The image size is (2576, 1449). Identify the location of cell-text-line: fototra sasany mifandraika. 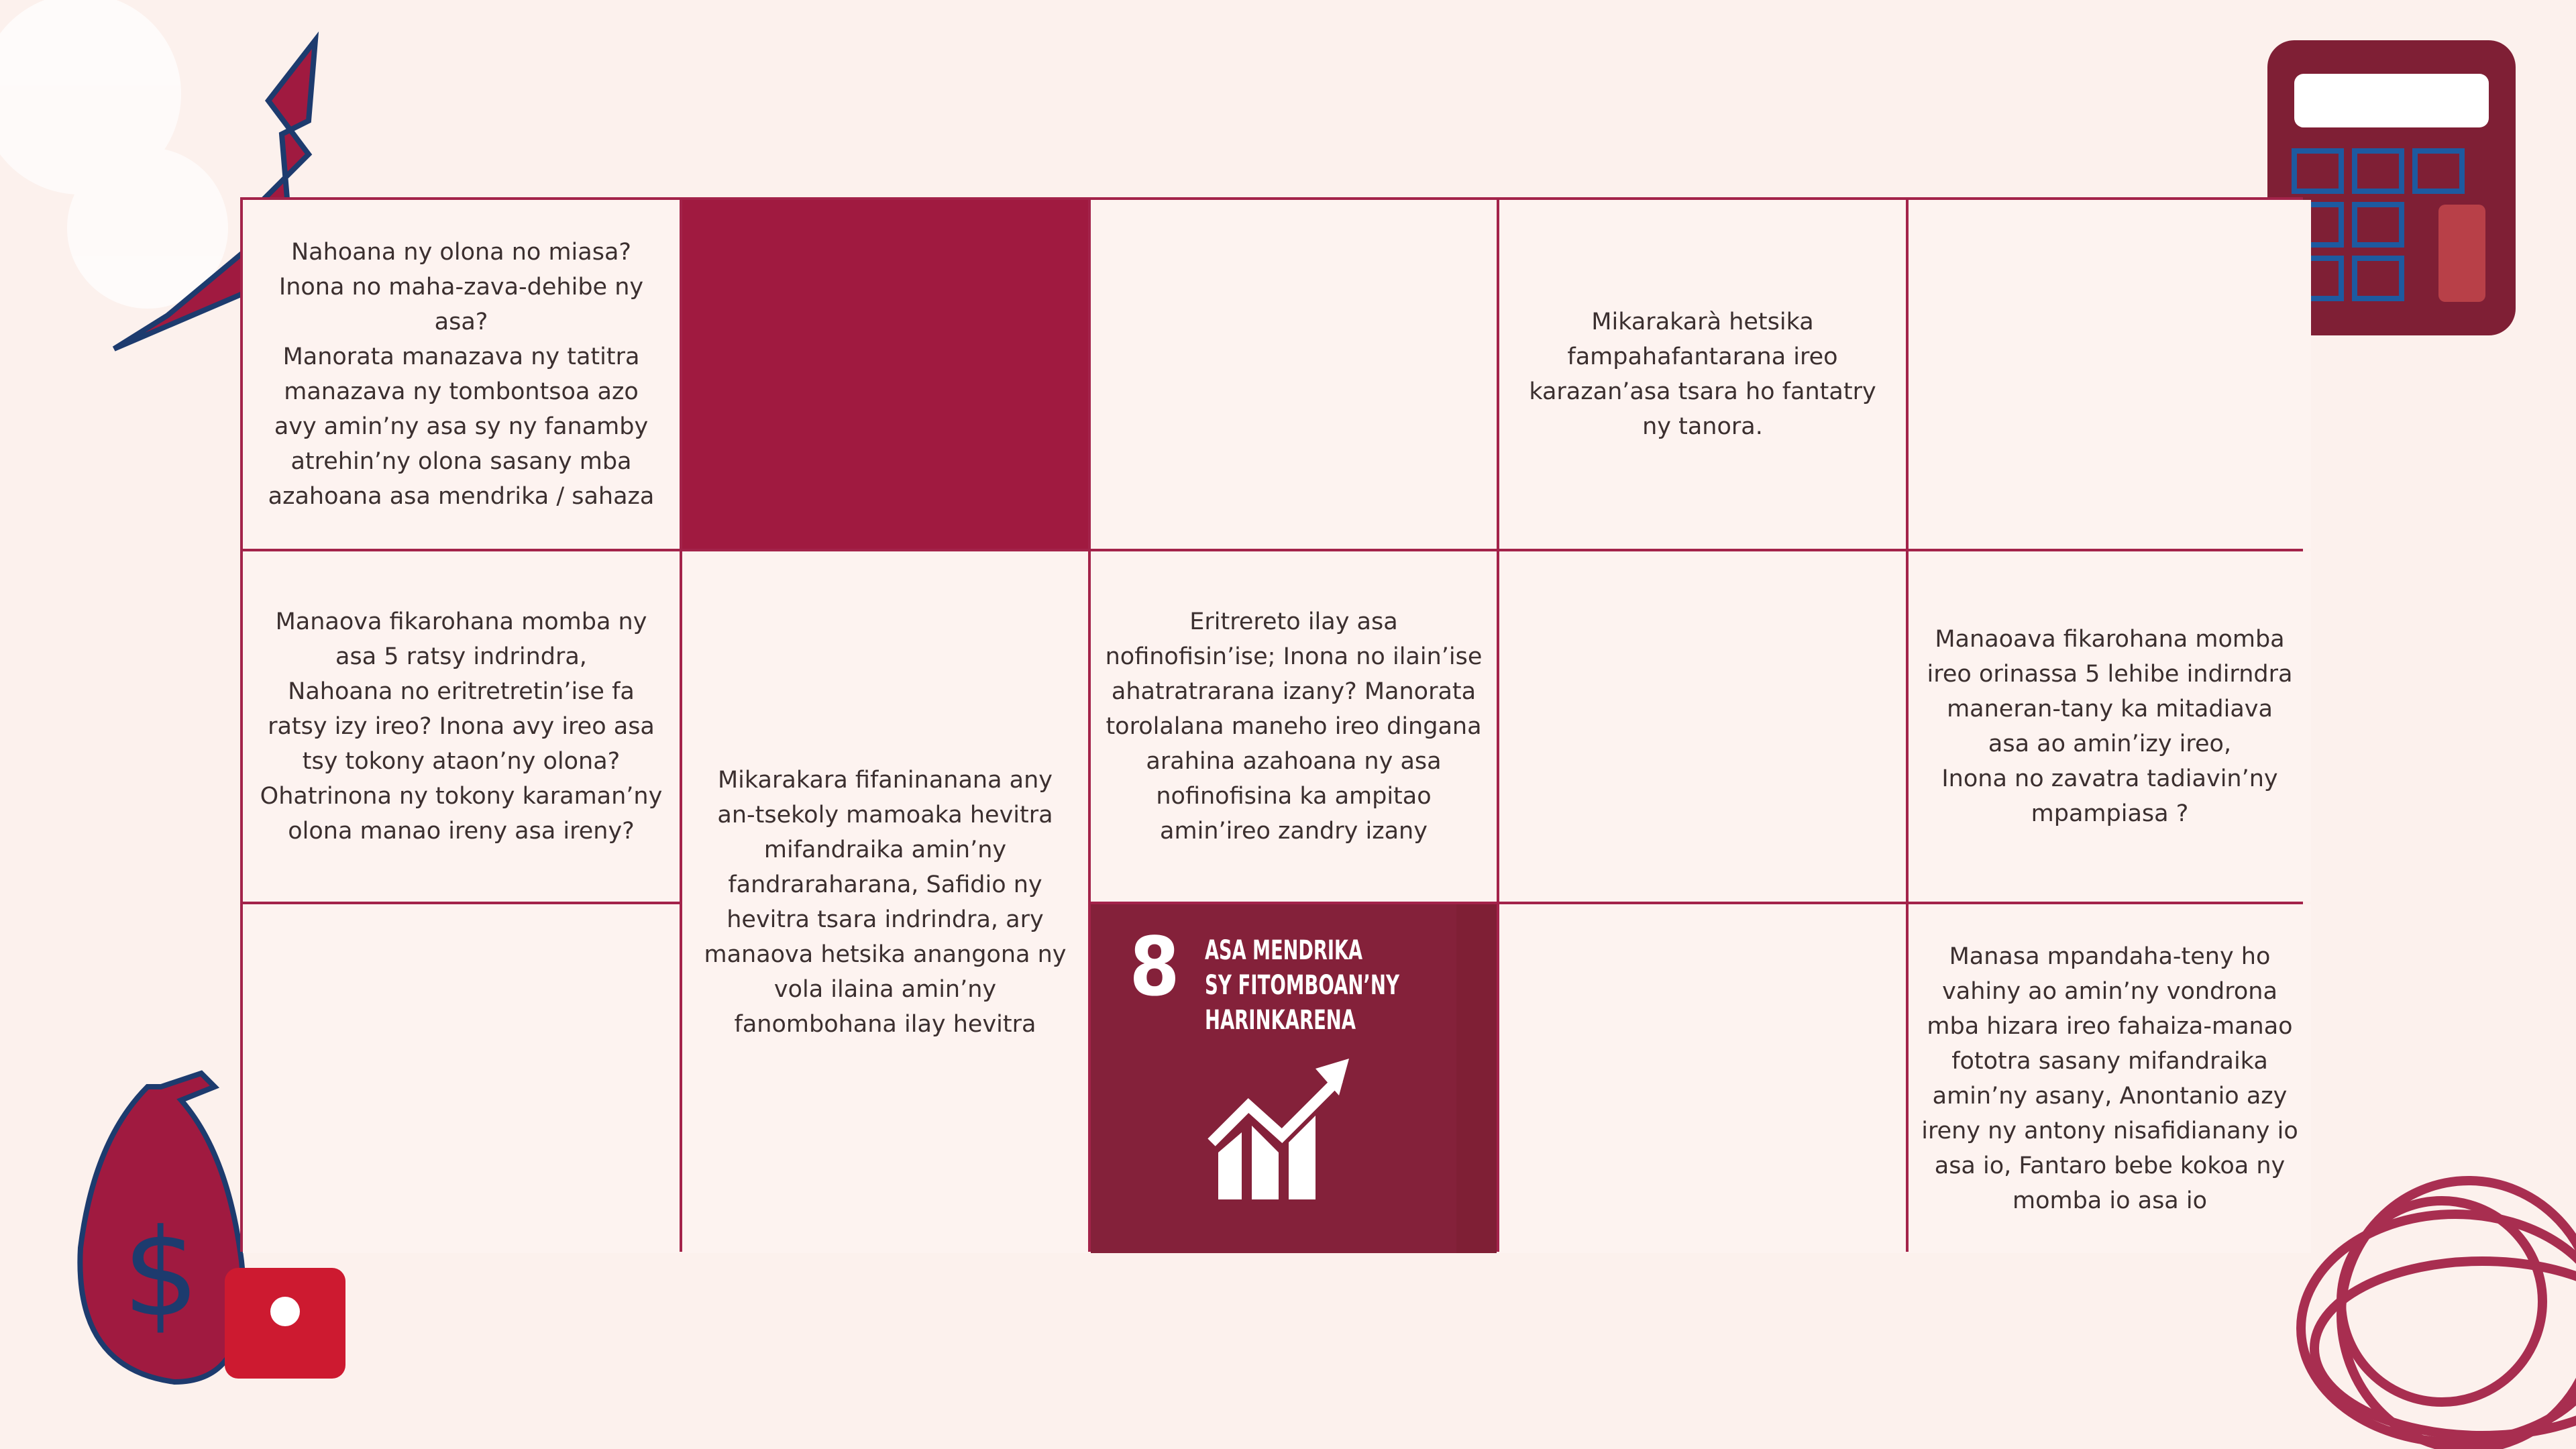
(2109, 1061).